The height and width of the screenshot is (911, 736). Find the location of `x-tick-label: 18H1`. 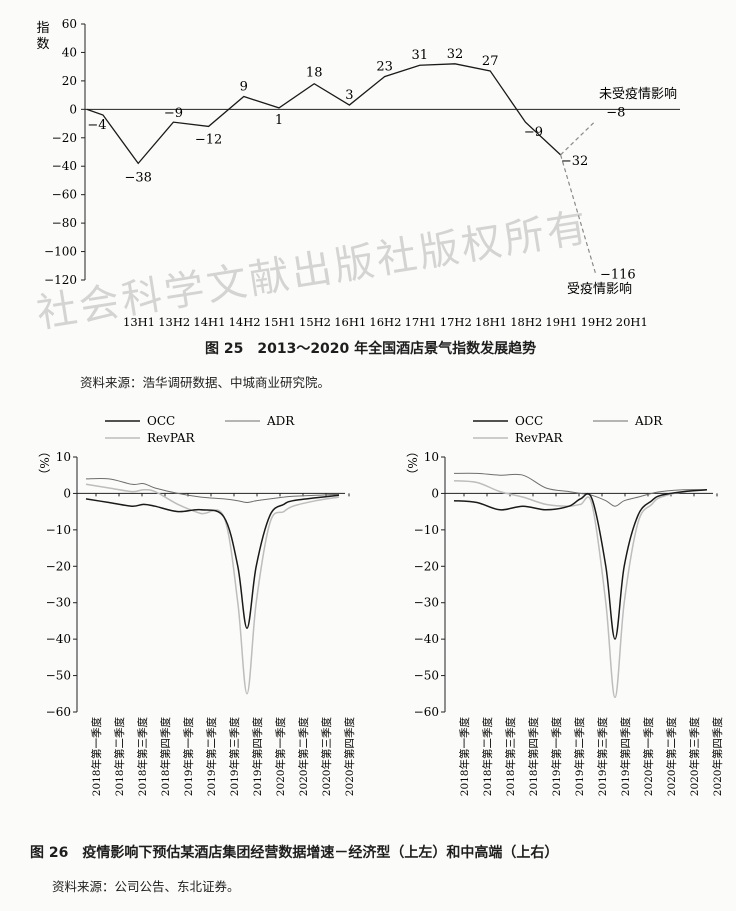

x-tick-label: 18H1 is located at coordinates (491, 322).